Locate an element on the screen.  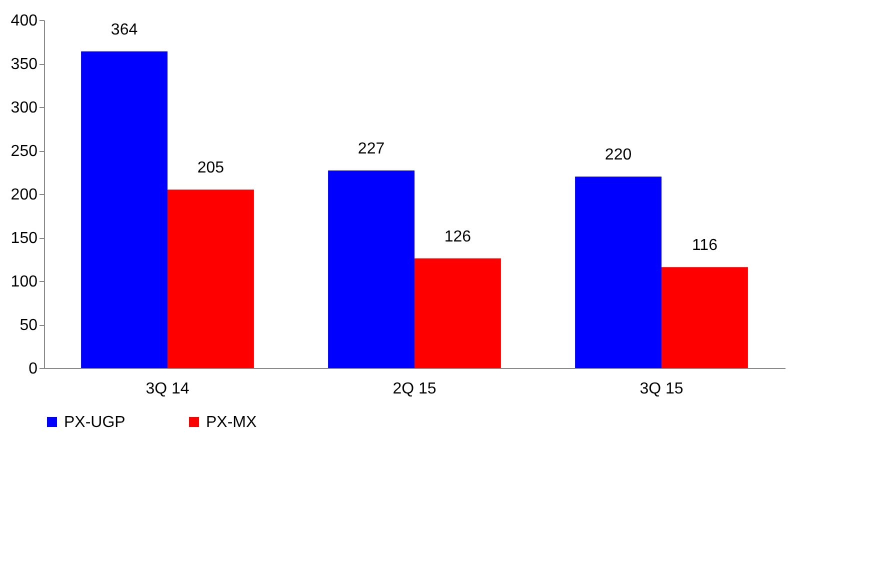
y-tick-label: 150 is located at coordinates (24, 238).